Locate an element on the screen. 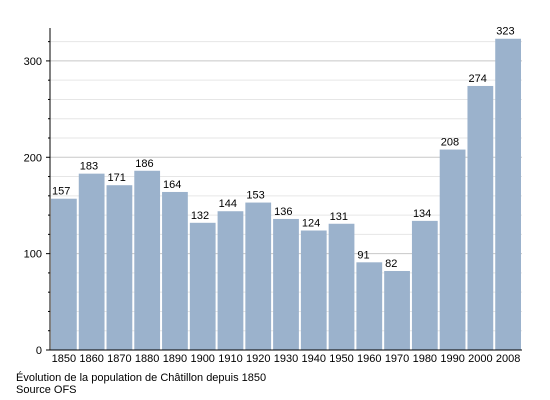 The height and width of the screenshot is (400, 550). x-tick-label: 1950 is located at coordinates (341, 359).